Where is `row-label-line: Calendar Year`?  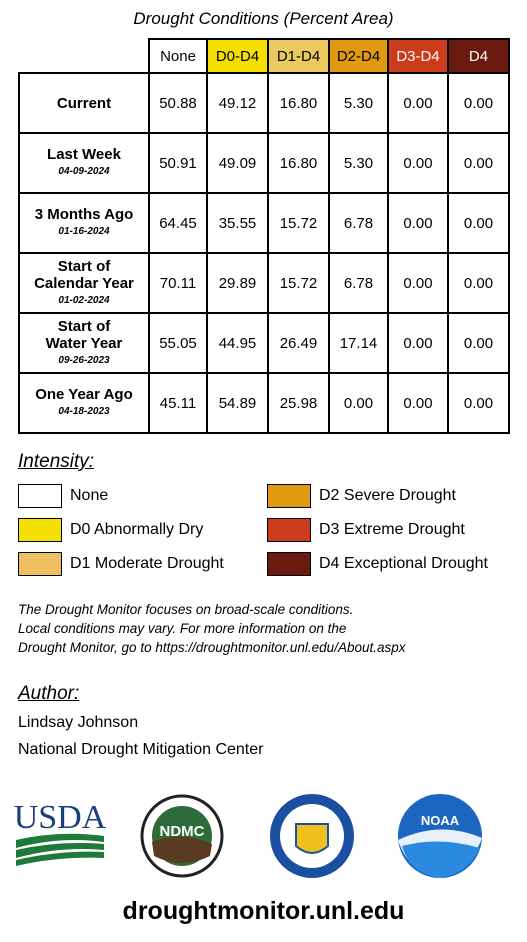 row-label-line: Calendar Year is located at coordinates (84, 283).